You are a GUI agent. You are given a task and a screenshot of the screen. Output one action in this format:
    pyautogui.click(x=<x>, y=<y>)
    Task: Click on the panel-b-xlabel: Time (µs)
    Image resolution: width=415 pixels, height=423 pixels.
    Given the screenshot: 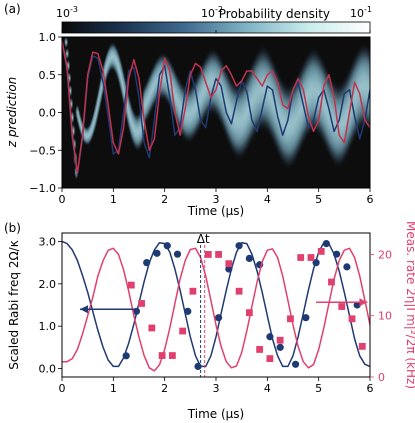 What is the action you would take?
    pyautogui.click(x=215, y=414)
    